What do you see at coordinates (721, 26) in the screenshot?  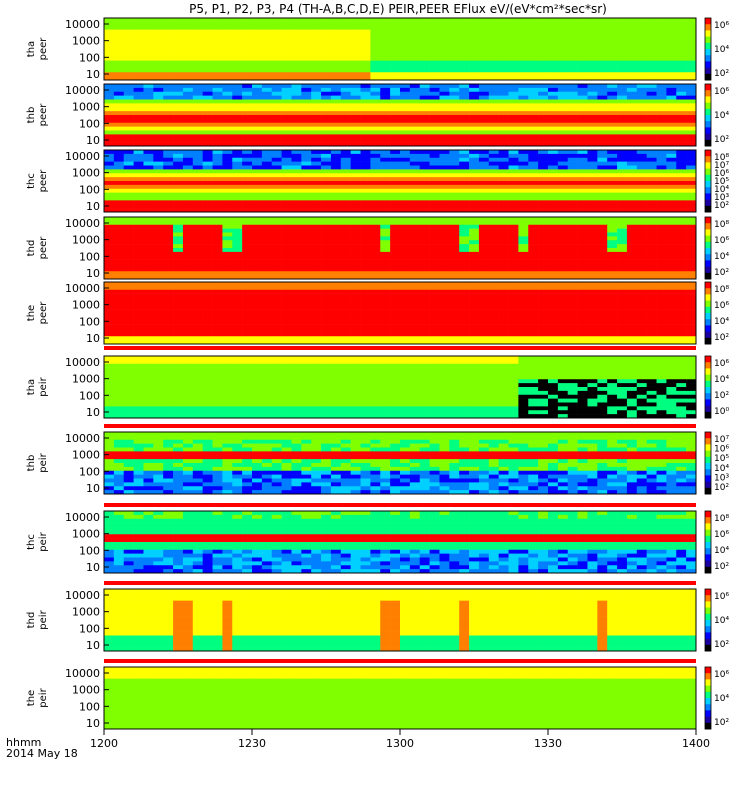 I see `colorbar-tick-label: 10⁶` at bounding box center [721, 26].